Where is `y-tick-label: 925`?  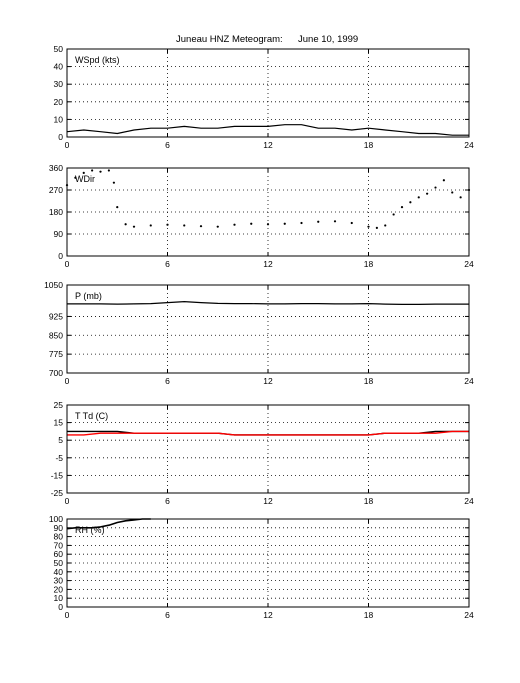 y-tick-label: 925 is located at coordinates (56, 316).